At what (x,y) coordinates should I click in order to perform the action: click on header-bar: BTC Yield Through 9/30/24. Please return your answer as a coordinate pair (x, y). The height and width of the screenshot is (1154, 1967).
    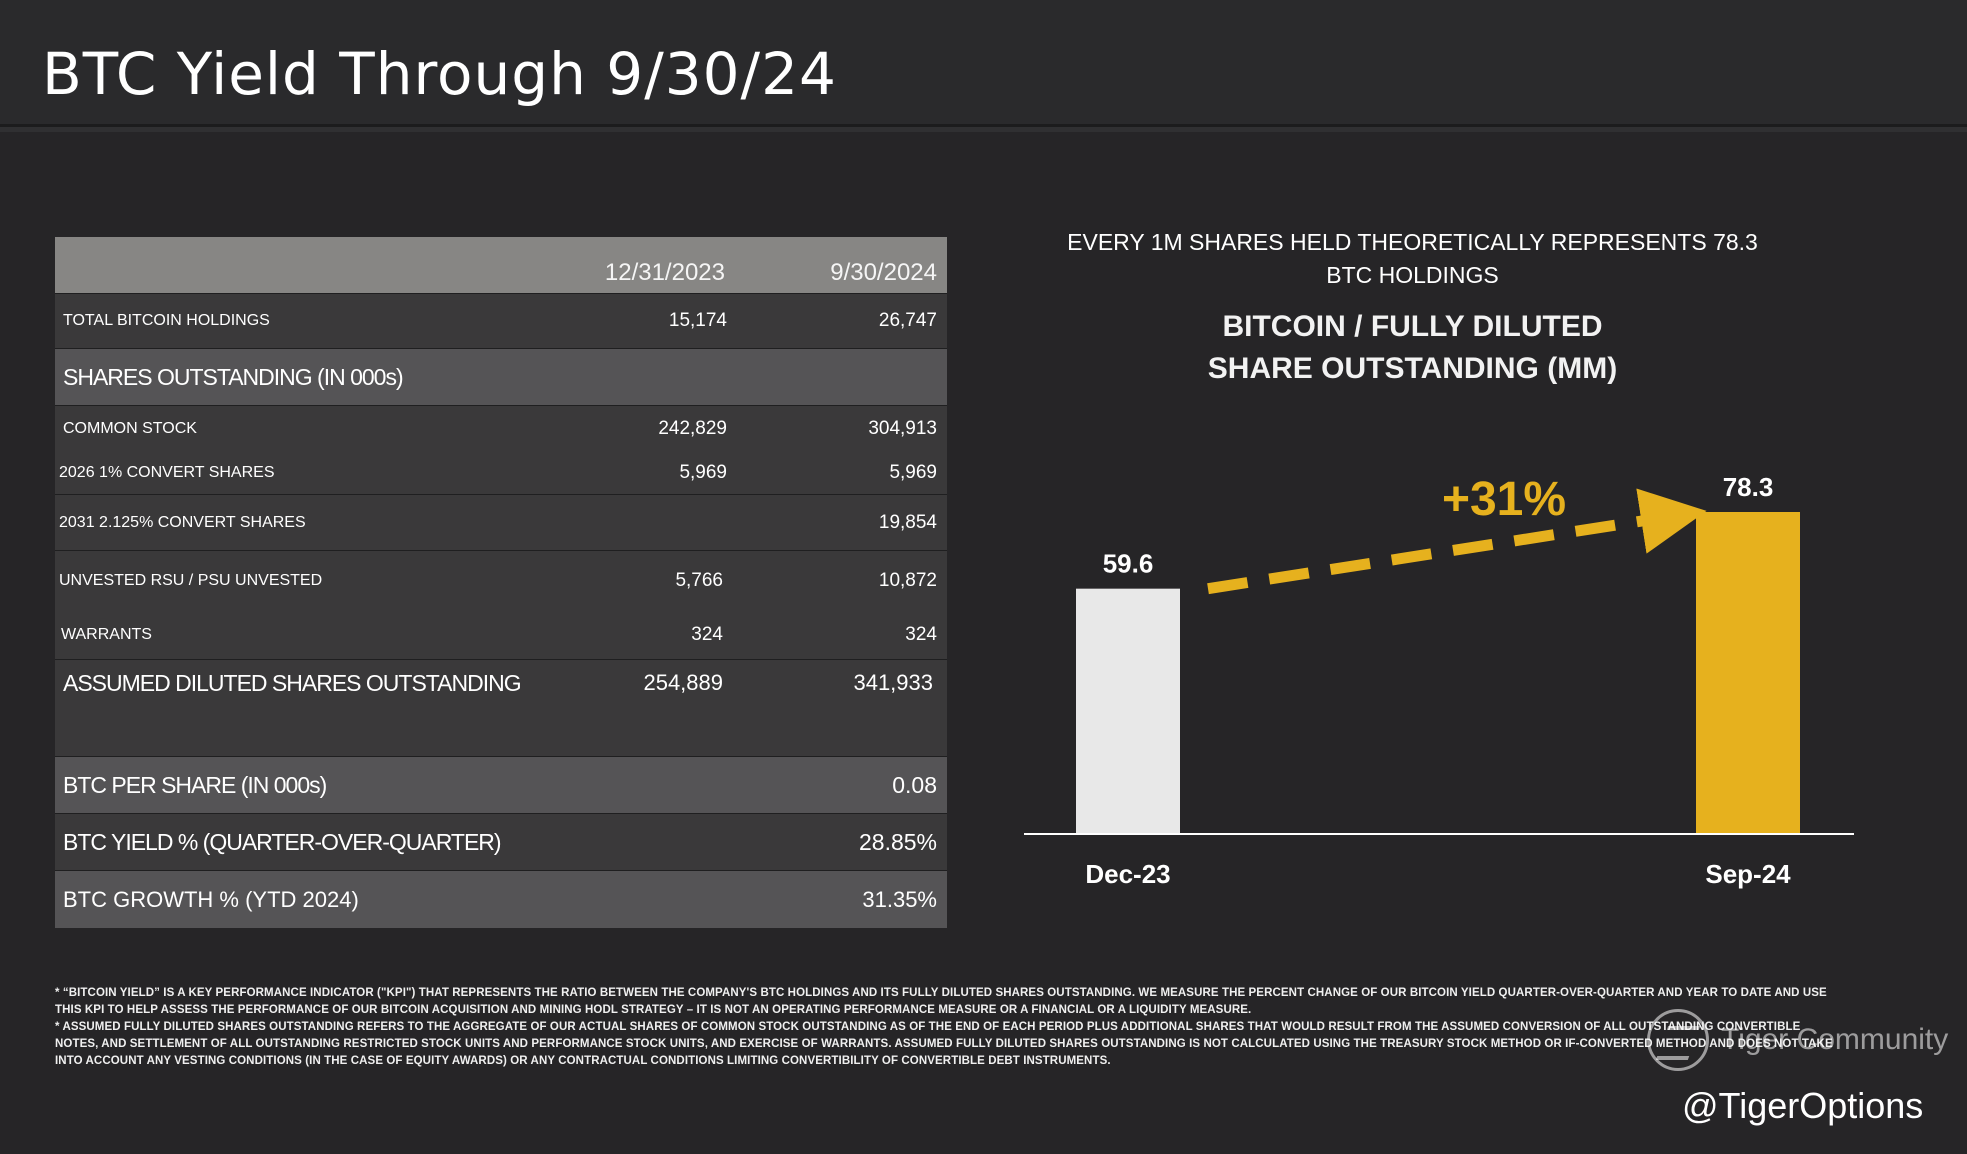
    Looking at the image, I should click on (983, 66).